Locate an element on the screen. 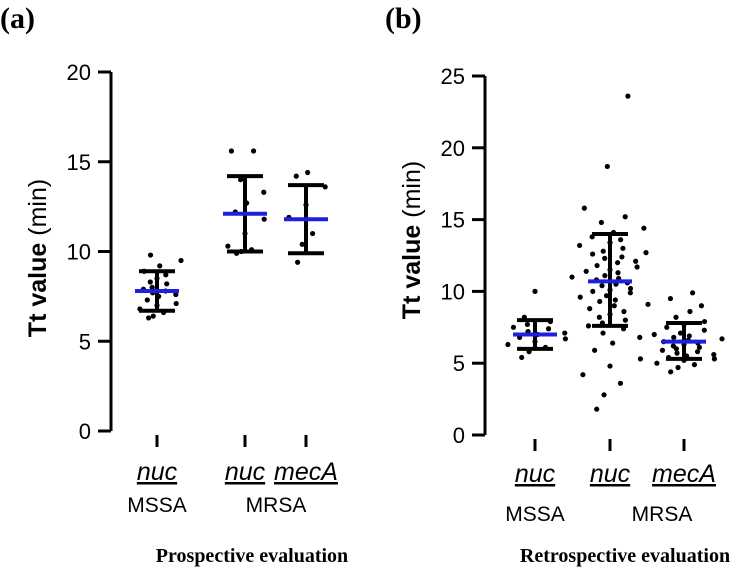  y-tick-label-a-2: 10 is located at coordinates (79, 252).